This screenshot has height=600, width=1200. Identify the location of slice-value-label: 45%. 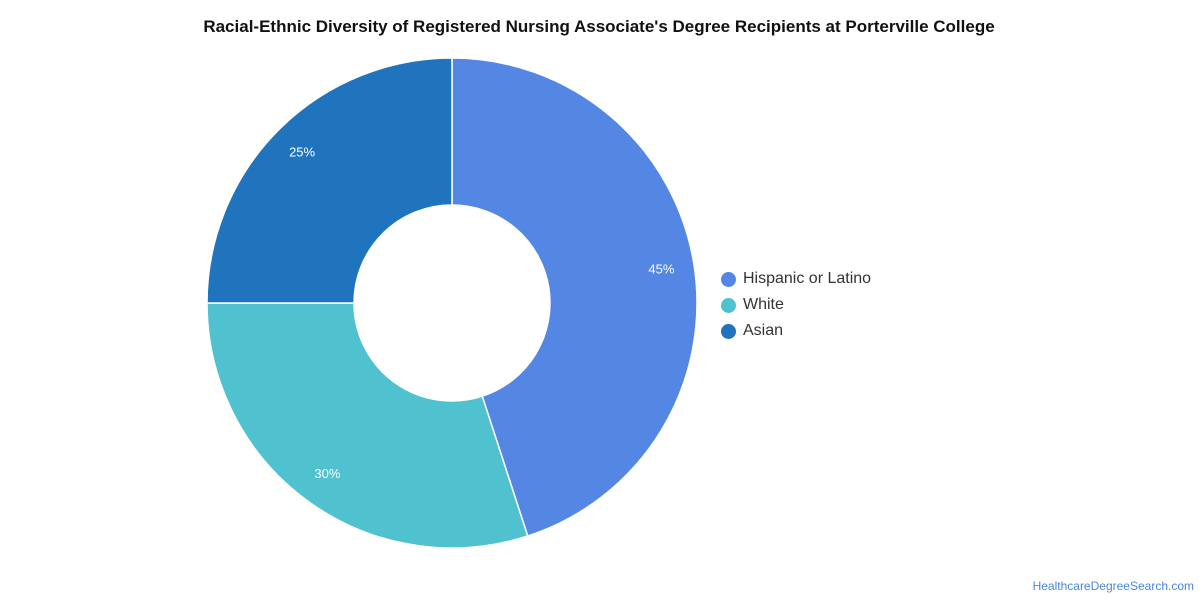
(661, 268).